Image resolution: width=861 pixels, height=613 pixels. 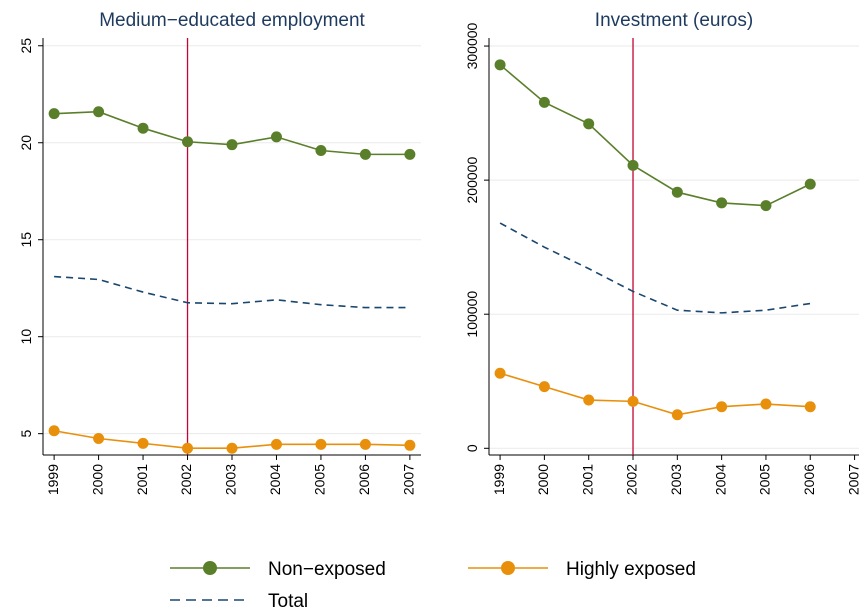 I want to click on chart-title: Medium−educated employment, so click(x=232, y=20).